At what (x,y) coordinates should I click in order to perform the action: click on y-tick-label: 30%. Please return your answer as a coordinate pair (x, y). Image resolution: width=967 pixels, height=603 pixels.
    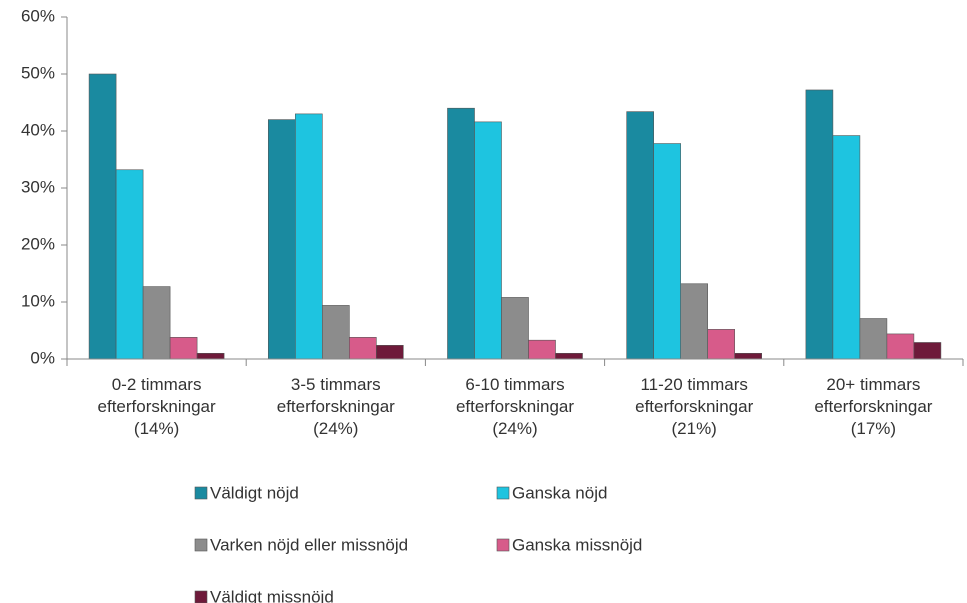
    Looking at the image, I should click on (38, 186).